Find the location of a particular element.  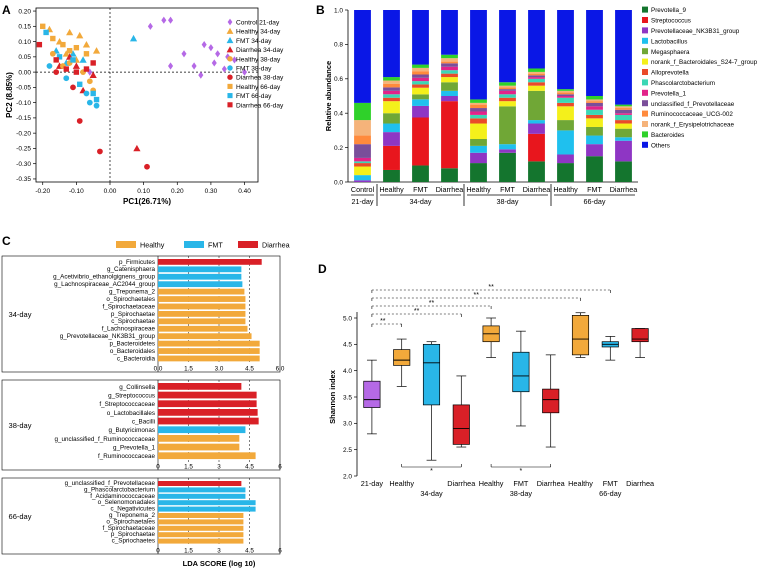

y-tick-label: -0.10 is located at coordinates (23, 103).